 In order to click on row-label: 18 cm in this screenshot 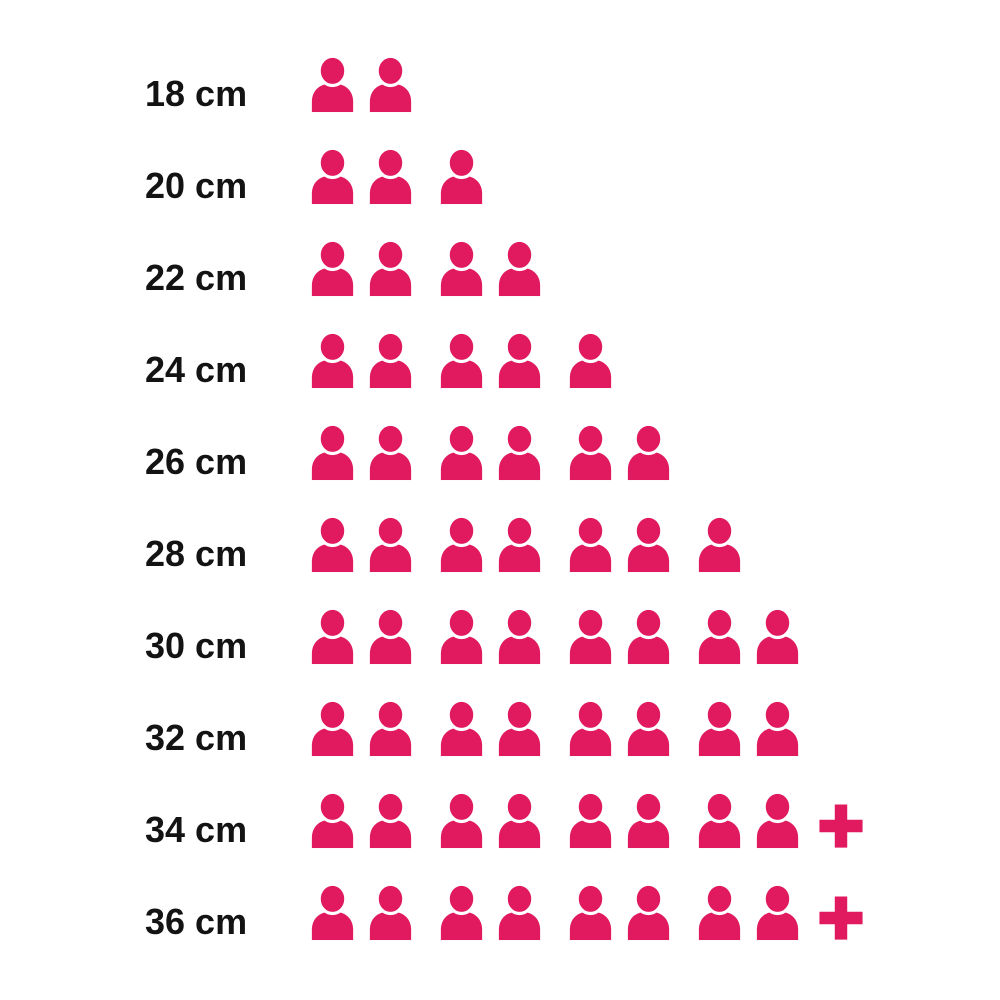, I will do `click(196, 93)`.